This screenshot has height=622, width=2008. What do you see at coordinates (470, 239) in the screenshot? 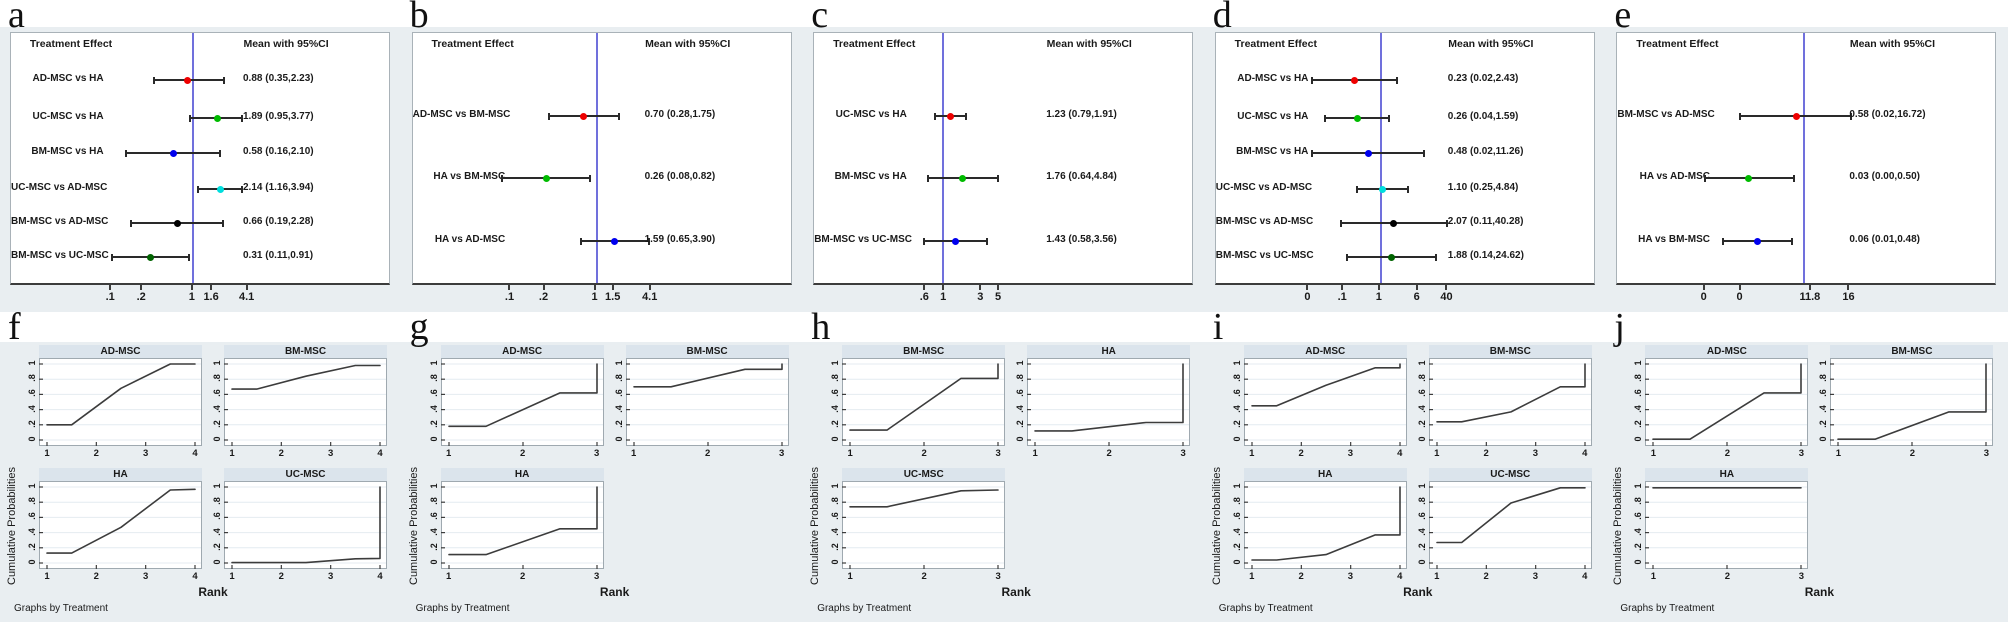
I see `comparison-label: HA vs AD-MSC` at bounding box center [470, 239].